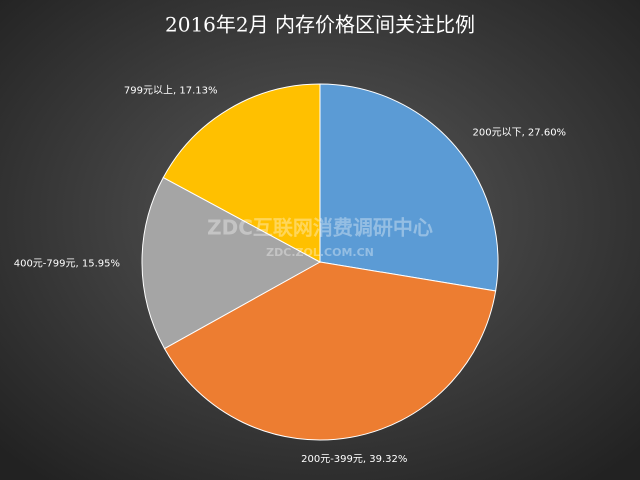 Image resolution: width=640 pixels, height=480 pixels. I want to click on chart-title: 2016年2月 内存价格区间关注比例, so click(320, 25).